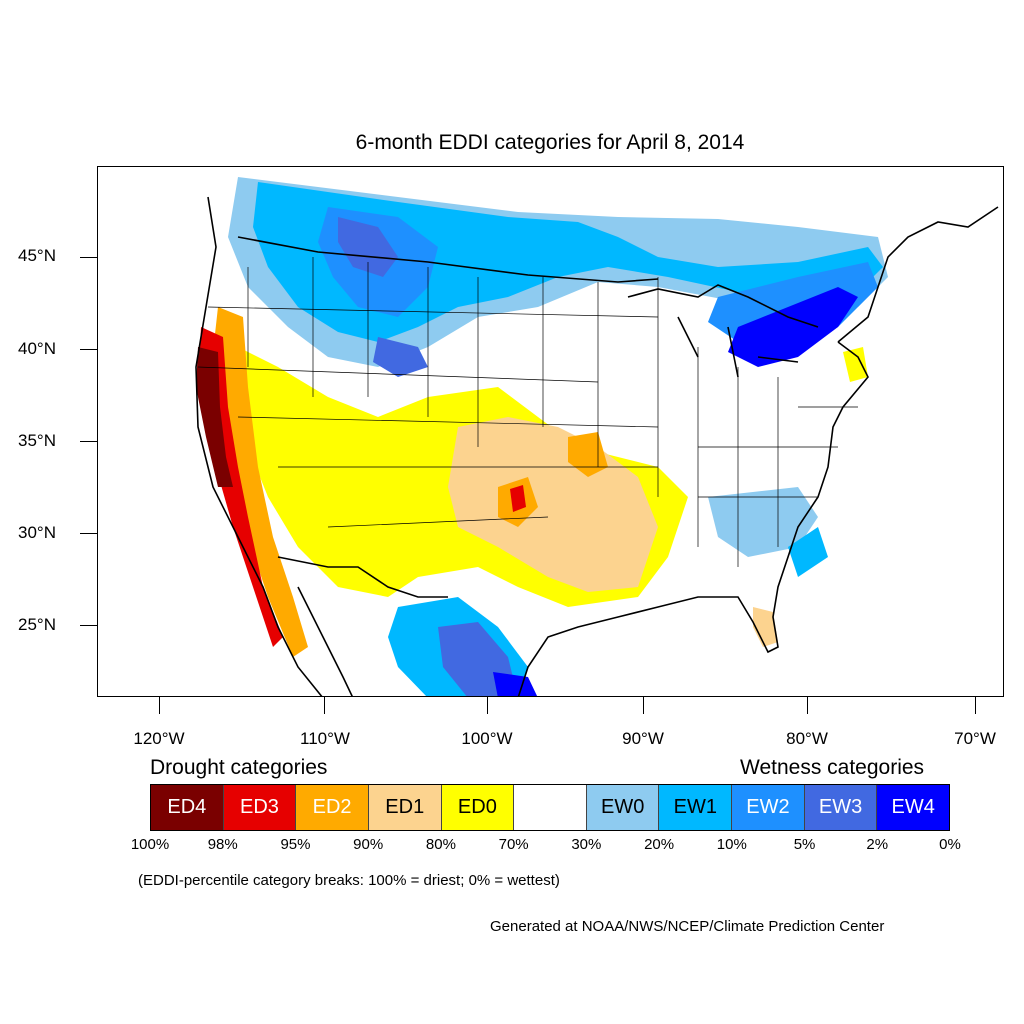  Describe the element at coordinates (513, 844) in the screenshot. I see `percentile-label: 70%` at that location.